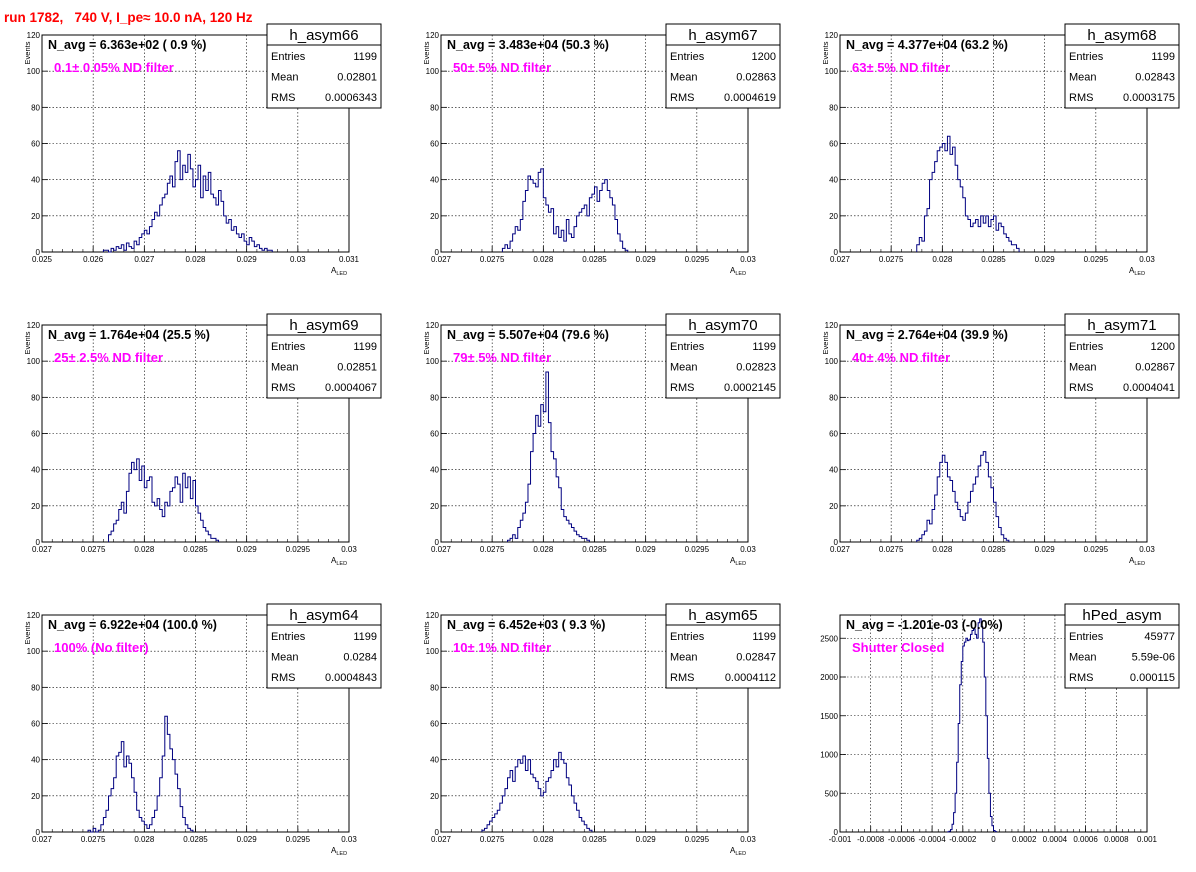 This screenshot has width=1196, height=872. What do you see at coordinates (829, 716) in the screenshot?
I see `y-tick-label: 1500` at bounding box center [829, 716].